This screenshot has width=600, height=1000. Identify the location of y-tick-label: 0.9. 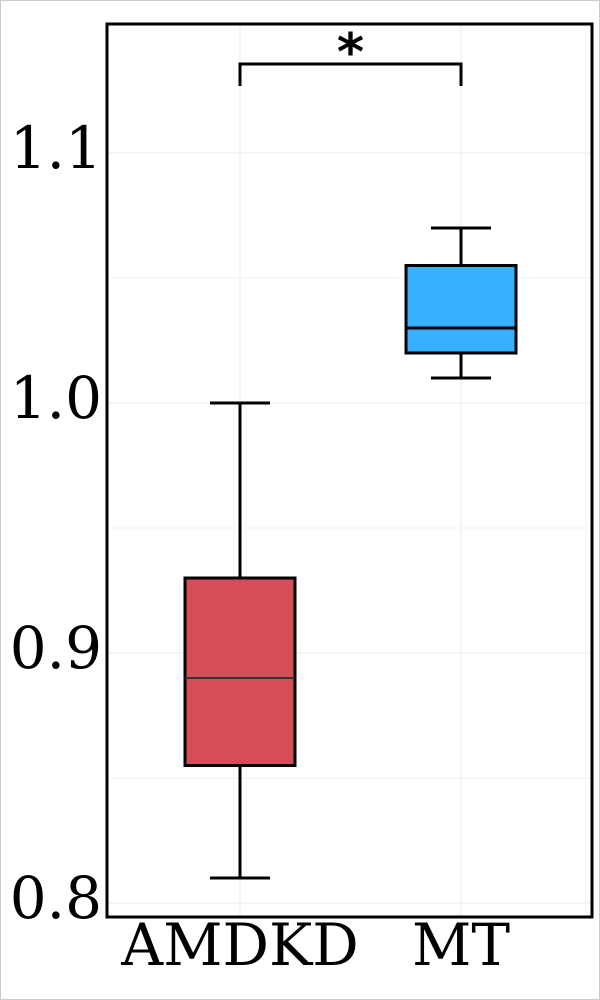
(56, 648).